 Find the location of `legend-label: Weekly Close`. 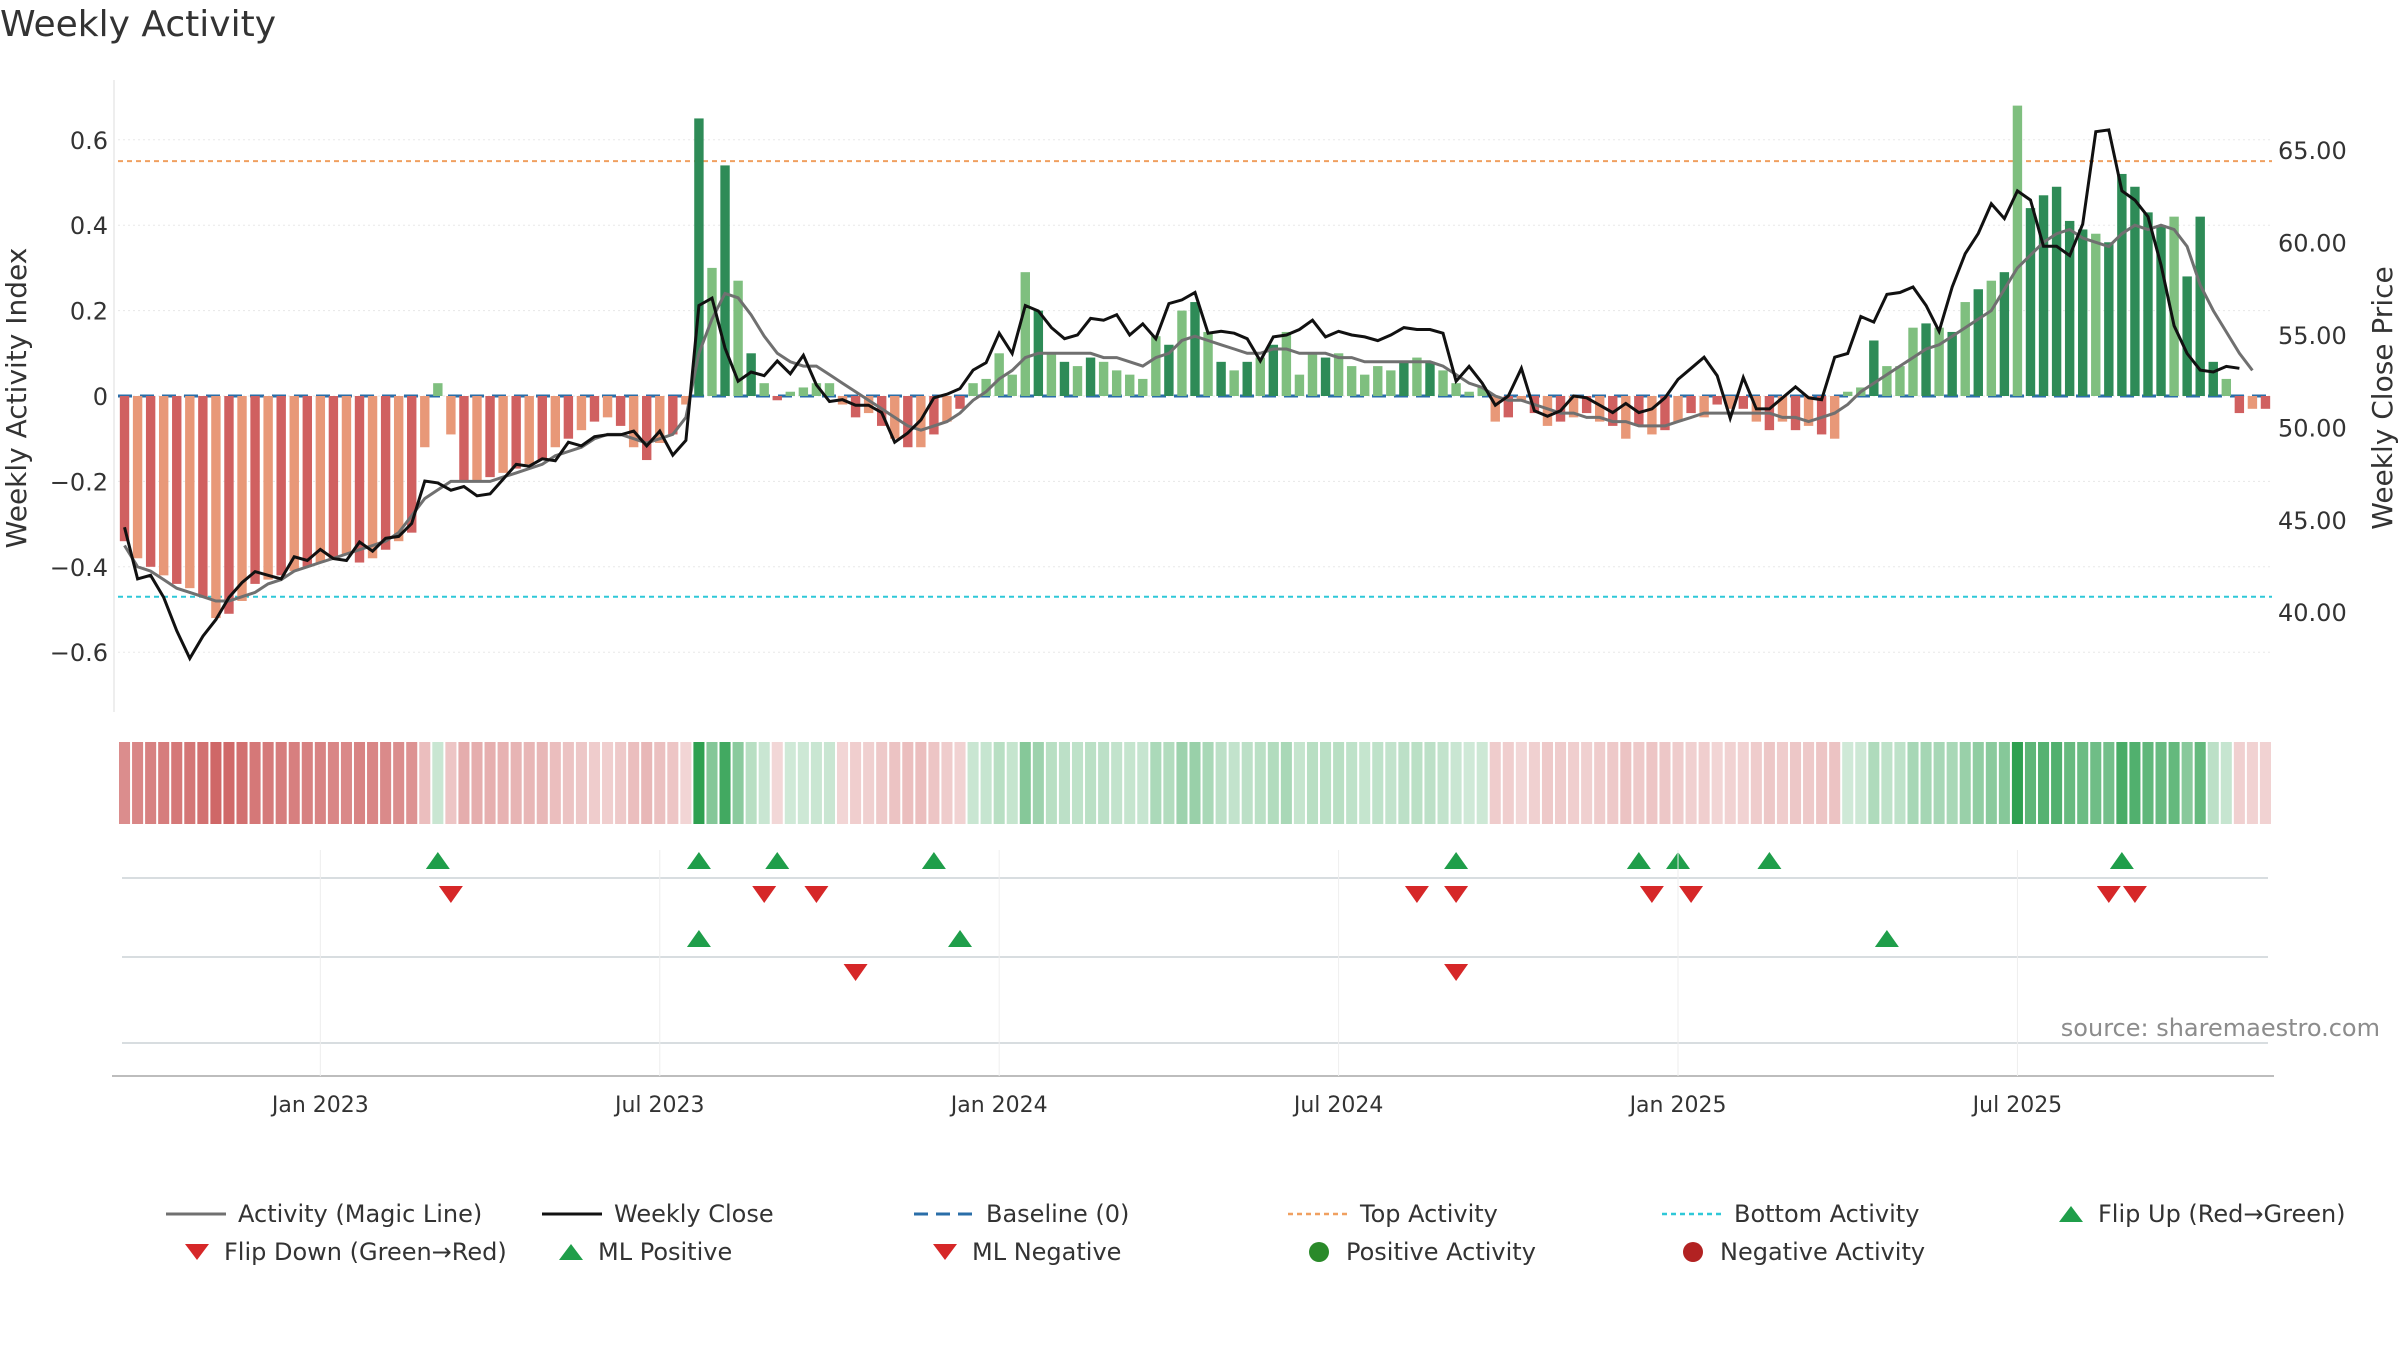

legend-label: Weekly Close is located at coordinates (694, 1214).